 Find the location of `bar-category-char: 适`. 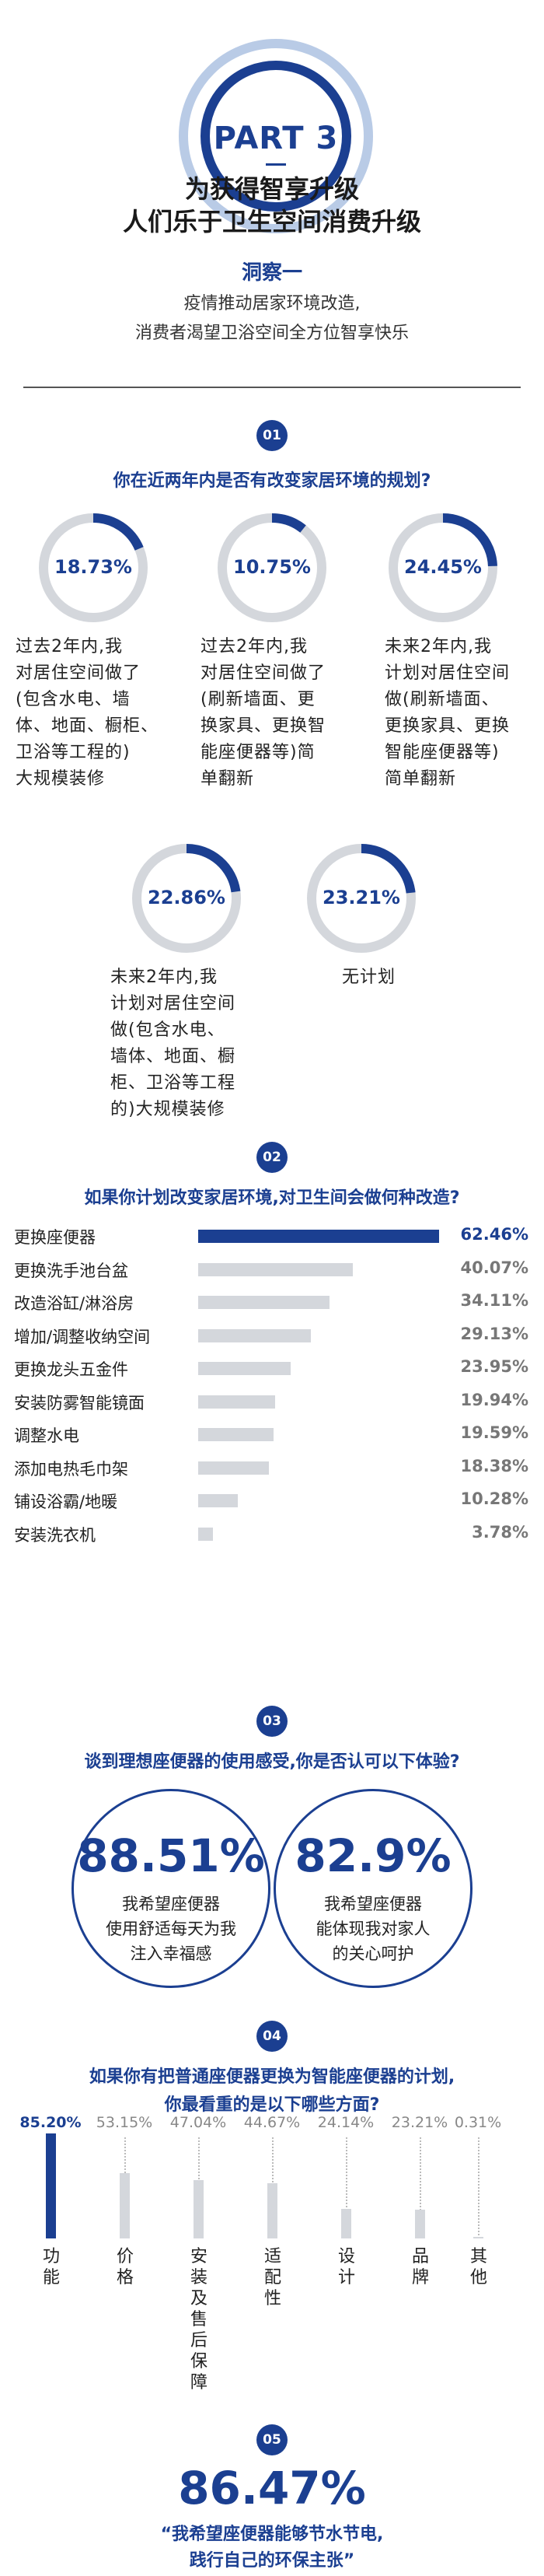

bar-category-char: 适 is located at coordinates (272, 2256).